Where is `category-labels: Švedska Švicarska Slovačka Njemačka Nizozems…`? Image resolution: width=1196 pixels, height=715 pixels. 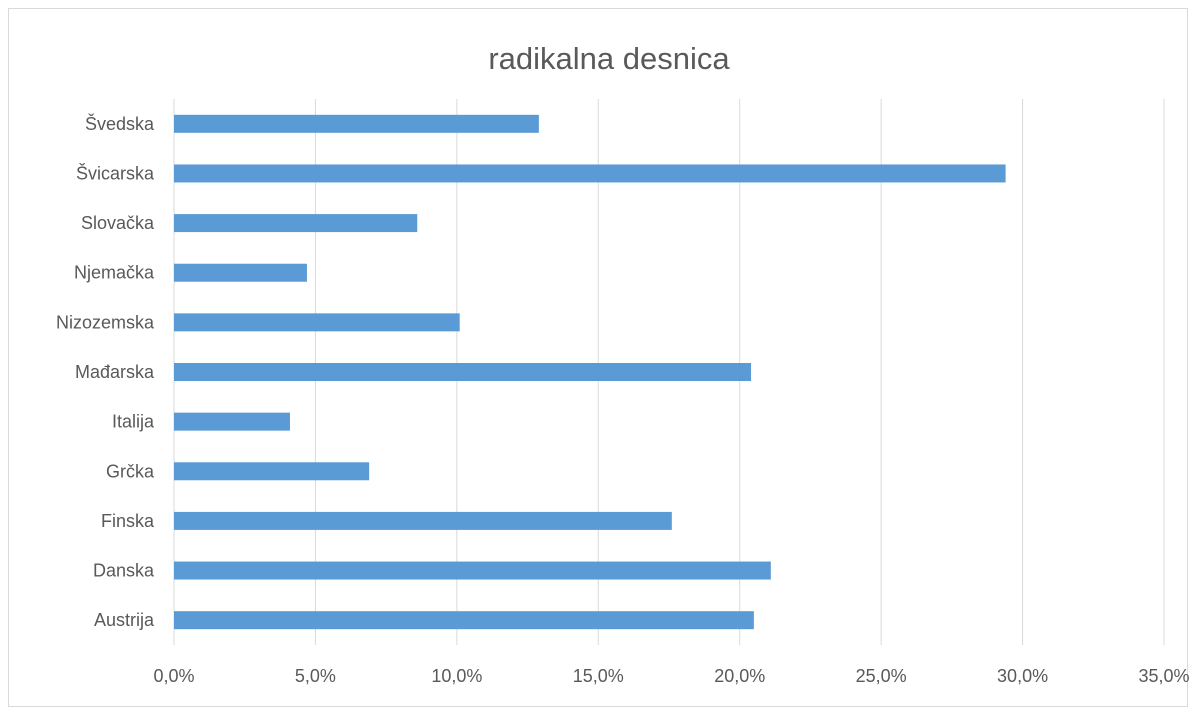 category-labels: Švedska Švicarska Slovačka Njemačka Nizozems… is located at coordinates (105, 371).